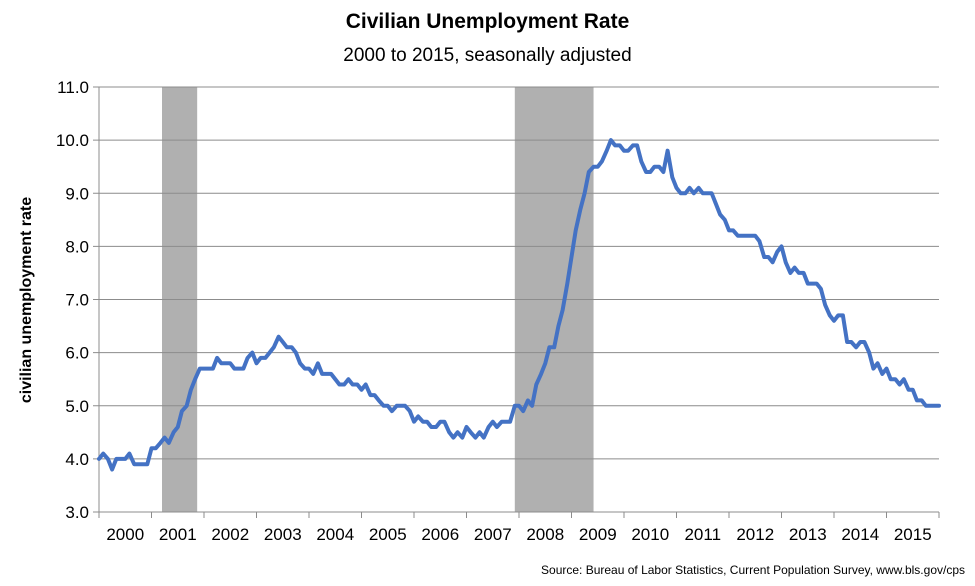  What do you see at coordinates (77, 300) in the screenshot?
I see `y-tick-label: 7.0` at bounding box center [77, 300].